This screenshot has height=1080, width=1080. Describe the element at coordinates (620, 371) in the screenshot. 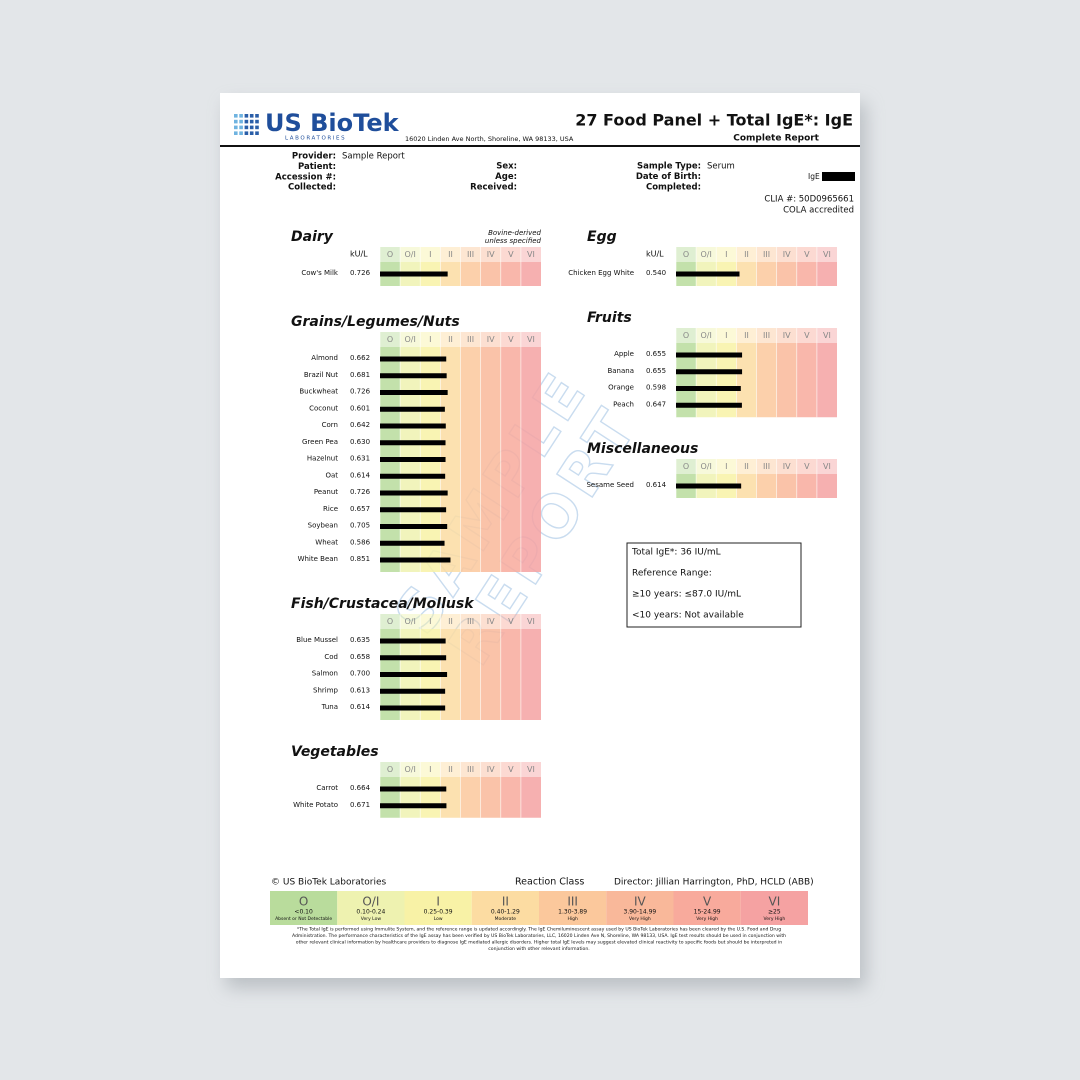

I see `food-name: Banana` at that location.